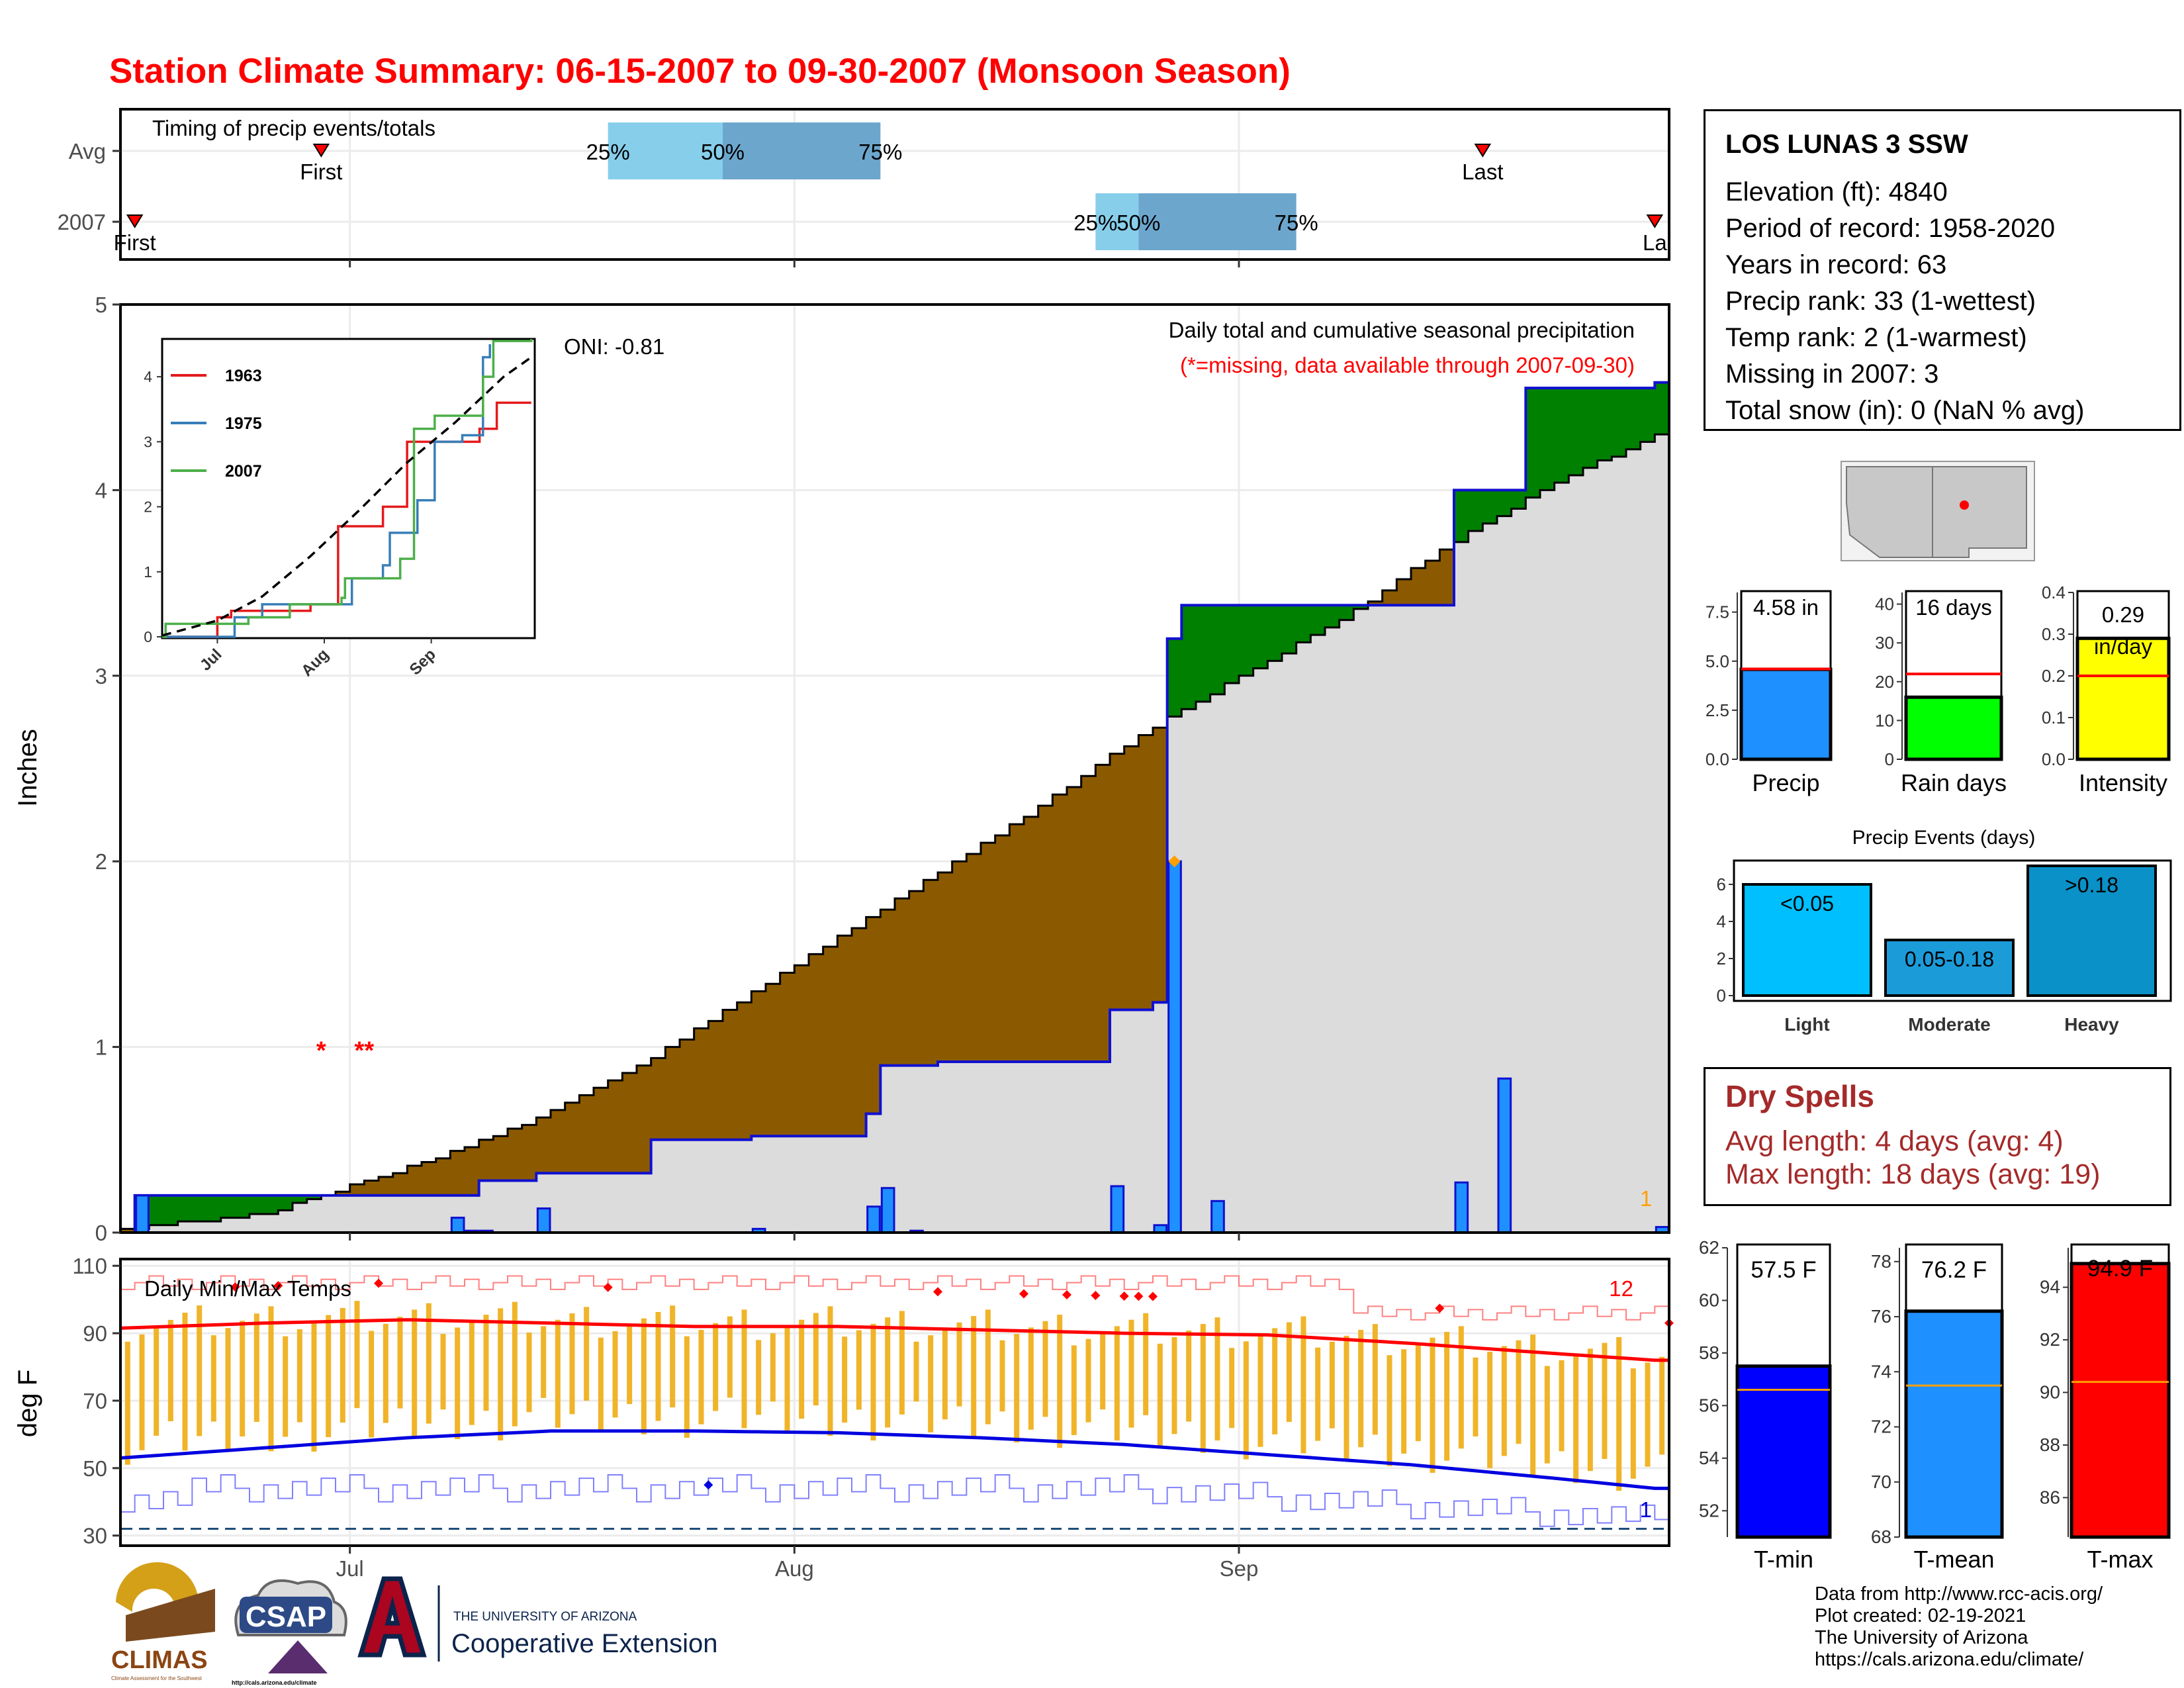  I want to click on mini-bar-category-label: Intensity, so click(2123, 782).